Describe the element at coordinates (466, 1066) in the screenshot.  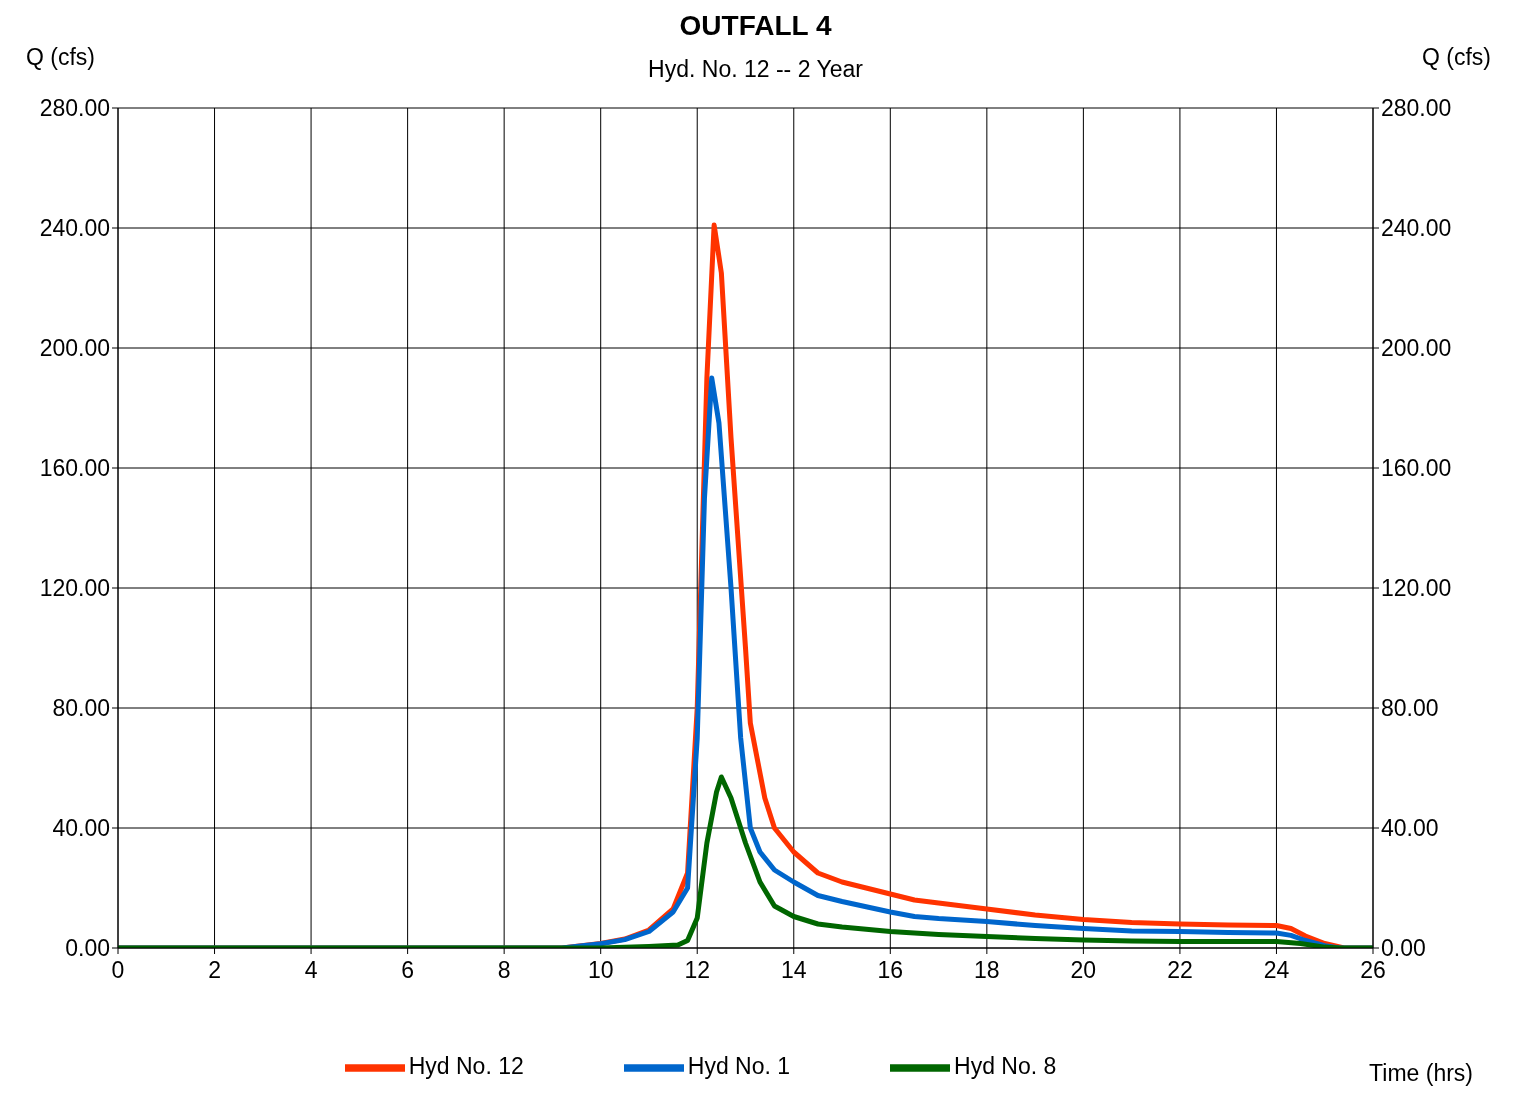
I see `legend-label: Hyd No. 12` at that location.